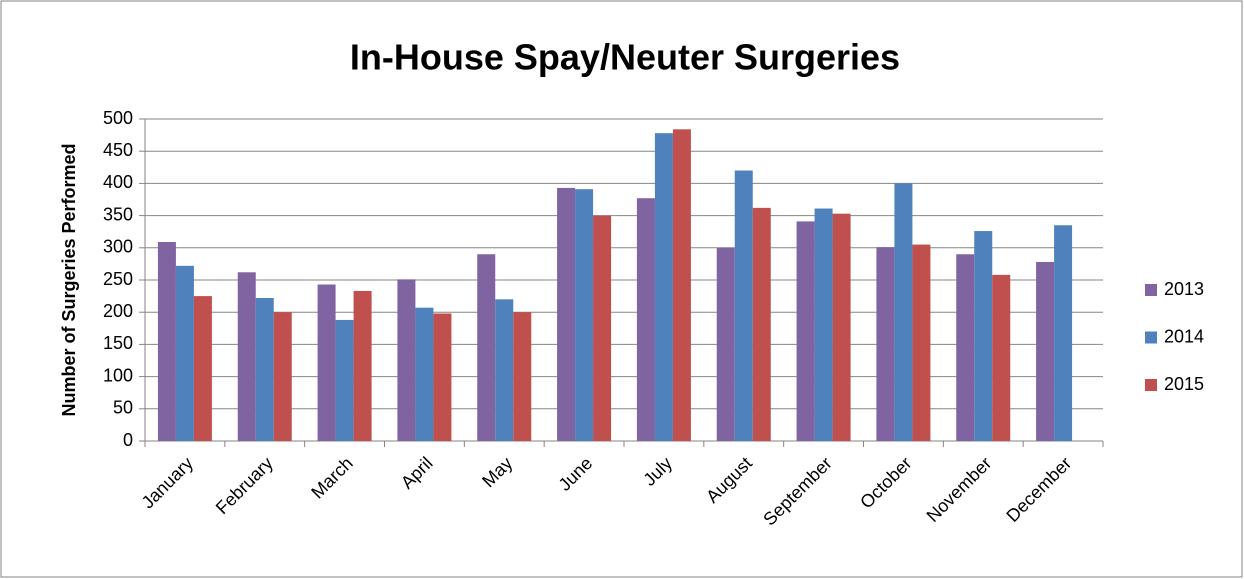  What do you see at coordinates (1184, 336) in the screenshot?
I see `legend-label: 2014` at bounding box center [1184, 336].